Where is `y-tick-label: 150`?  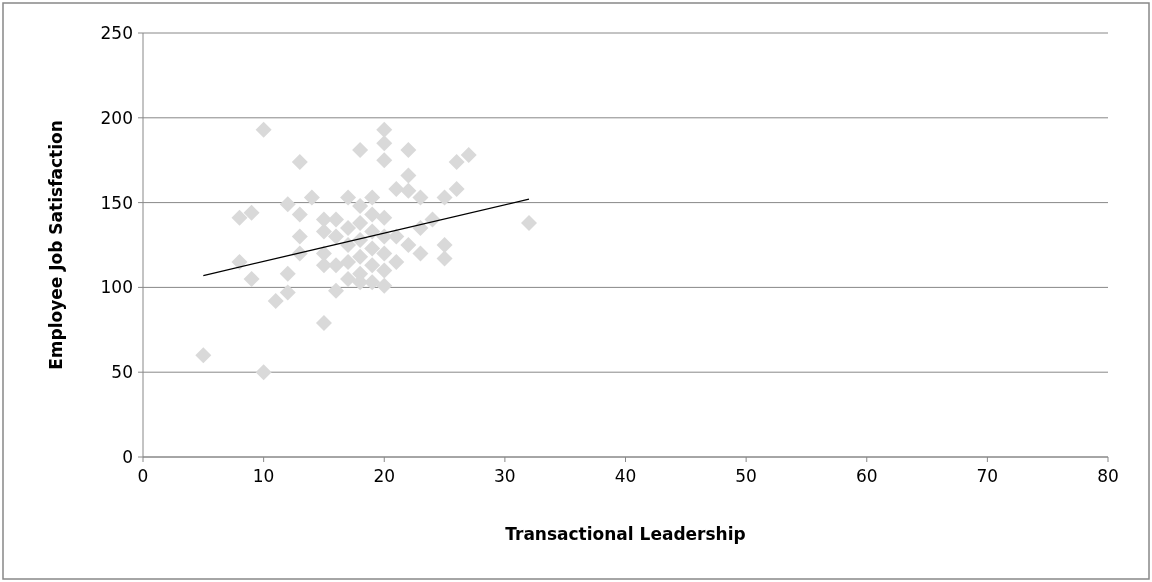 y-tick-label: 150 is located at coordinates (116, 202).